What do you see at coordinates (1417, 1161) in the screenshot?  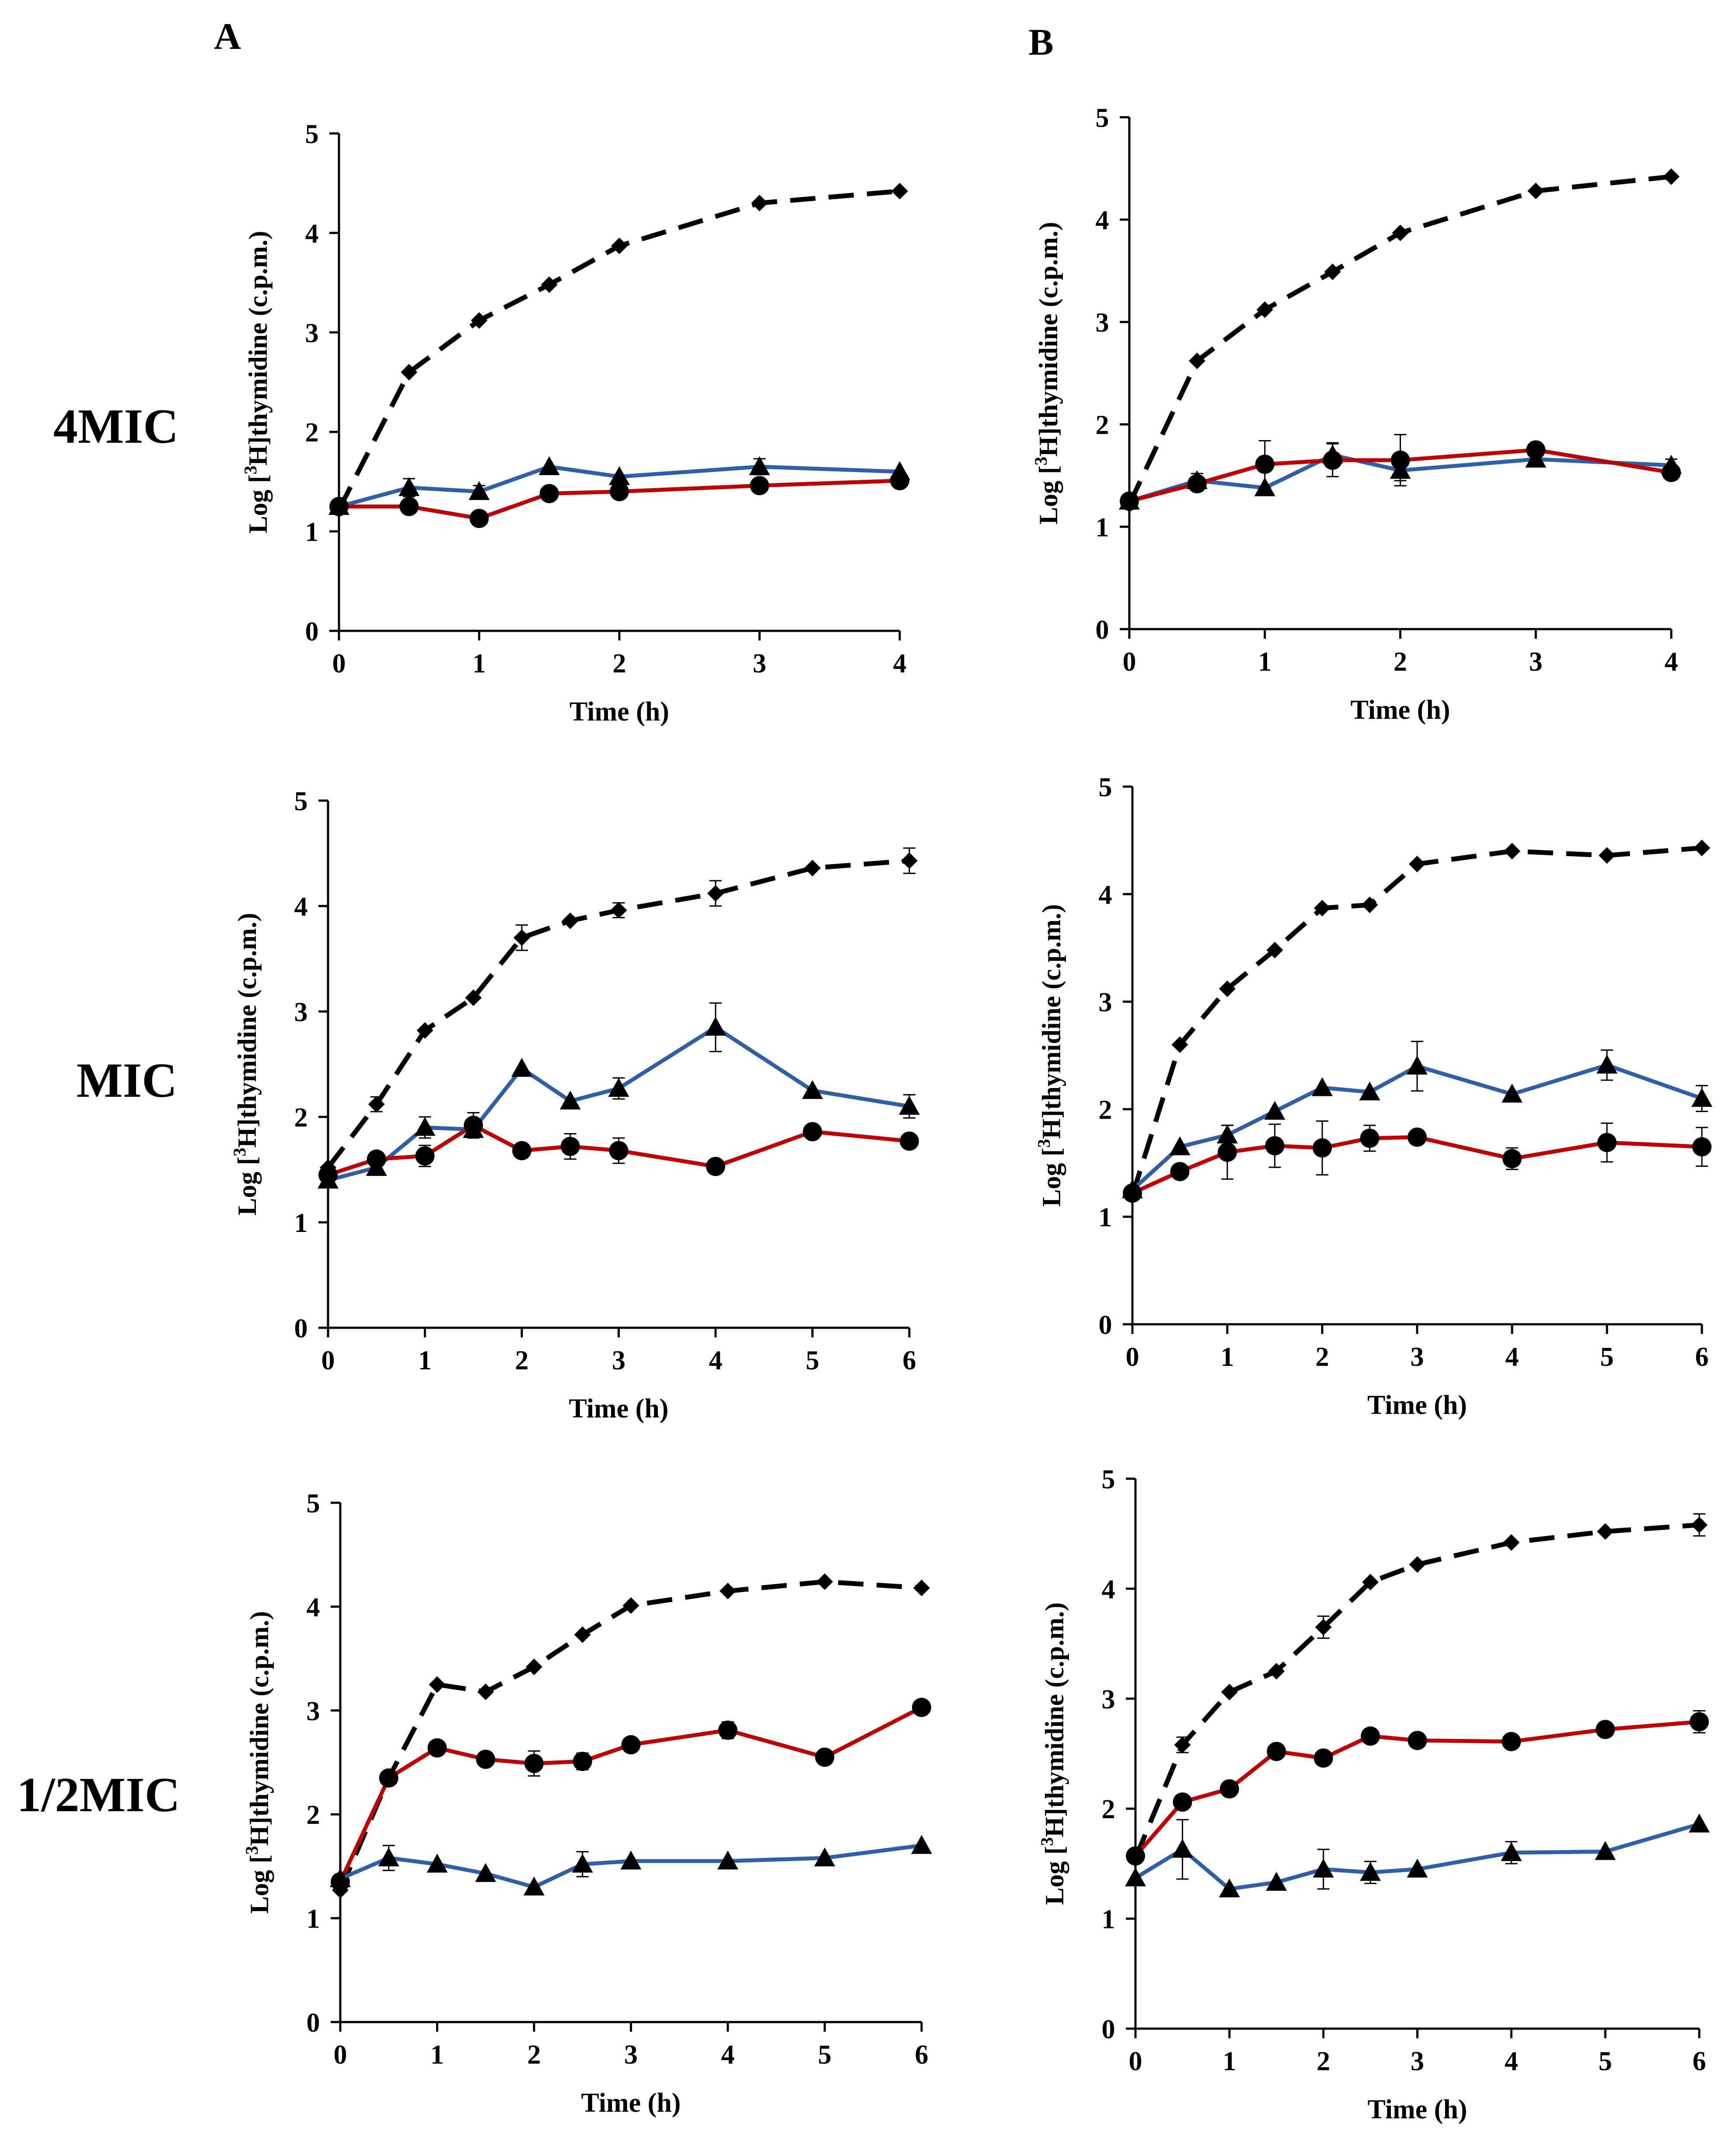 I see `series-circles` at bounding box center [1417, 1161].